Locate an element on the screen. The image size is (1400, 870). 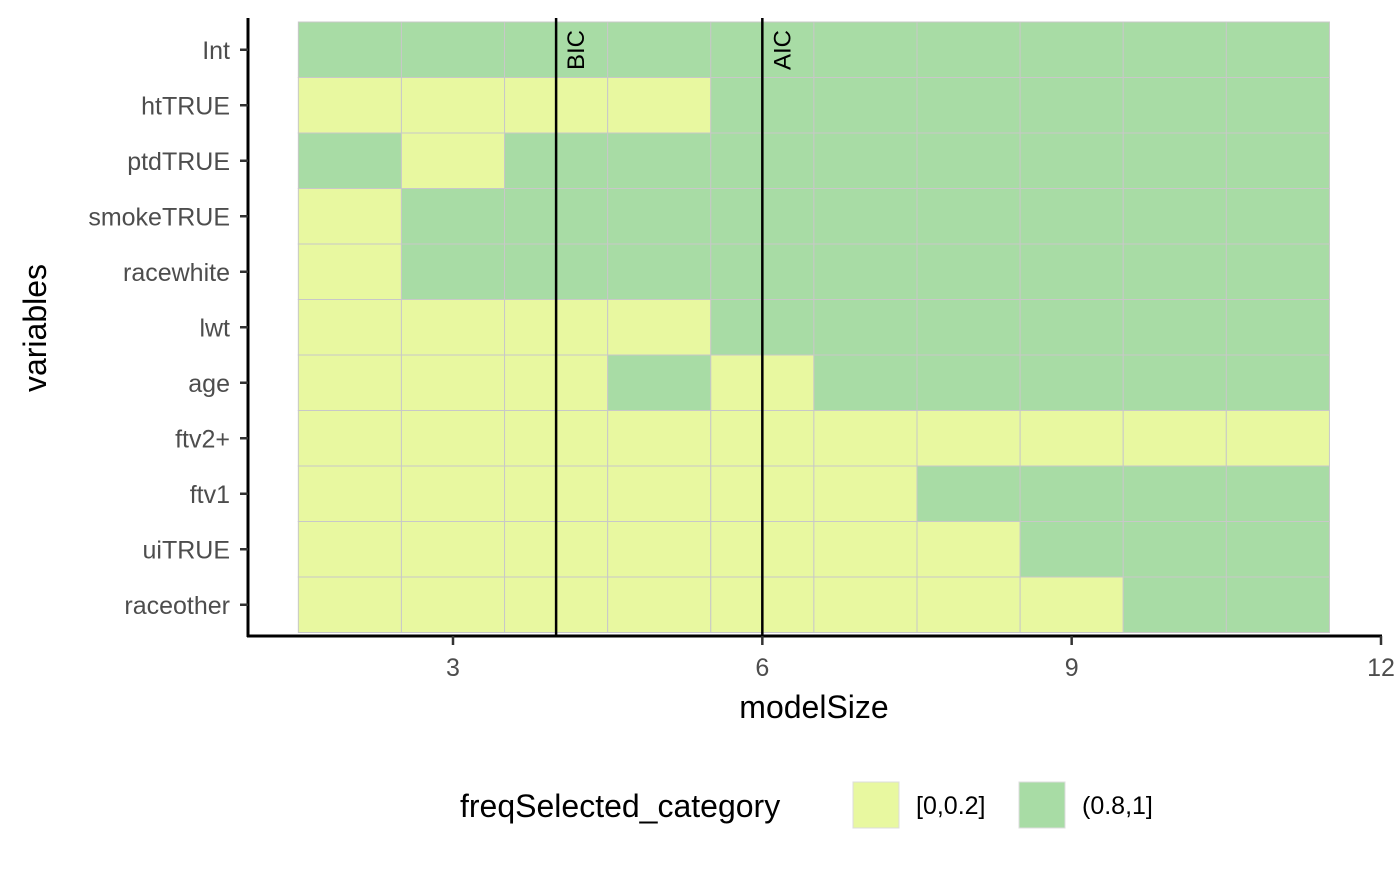
y-tick-label: htTRUE is located at coordinates (185, 106).